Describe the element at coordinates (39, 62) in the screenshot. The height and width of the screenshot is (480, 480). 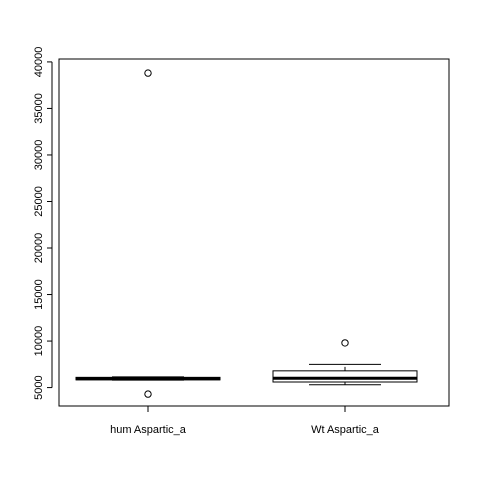
I see `y-tick-label-40000: 40000` at that location.